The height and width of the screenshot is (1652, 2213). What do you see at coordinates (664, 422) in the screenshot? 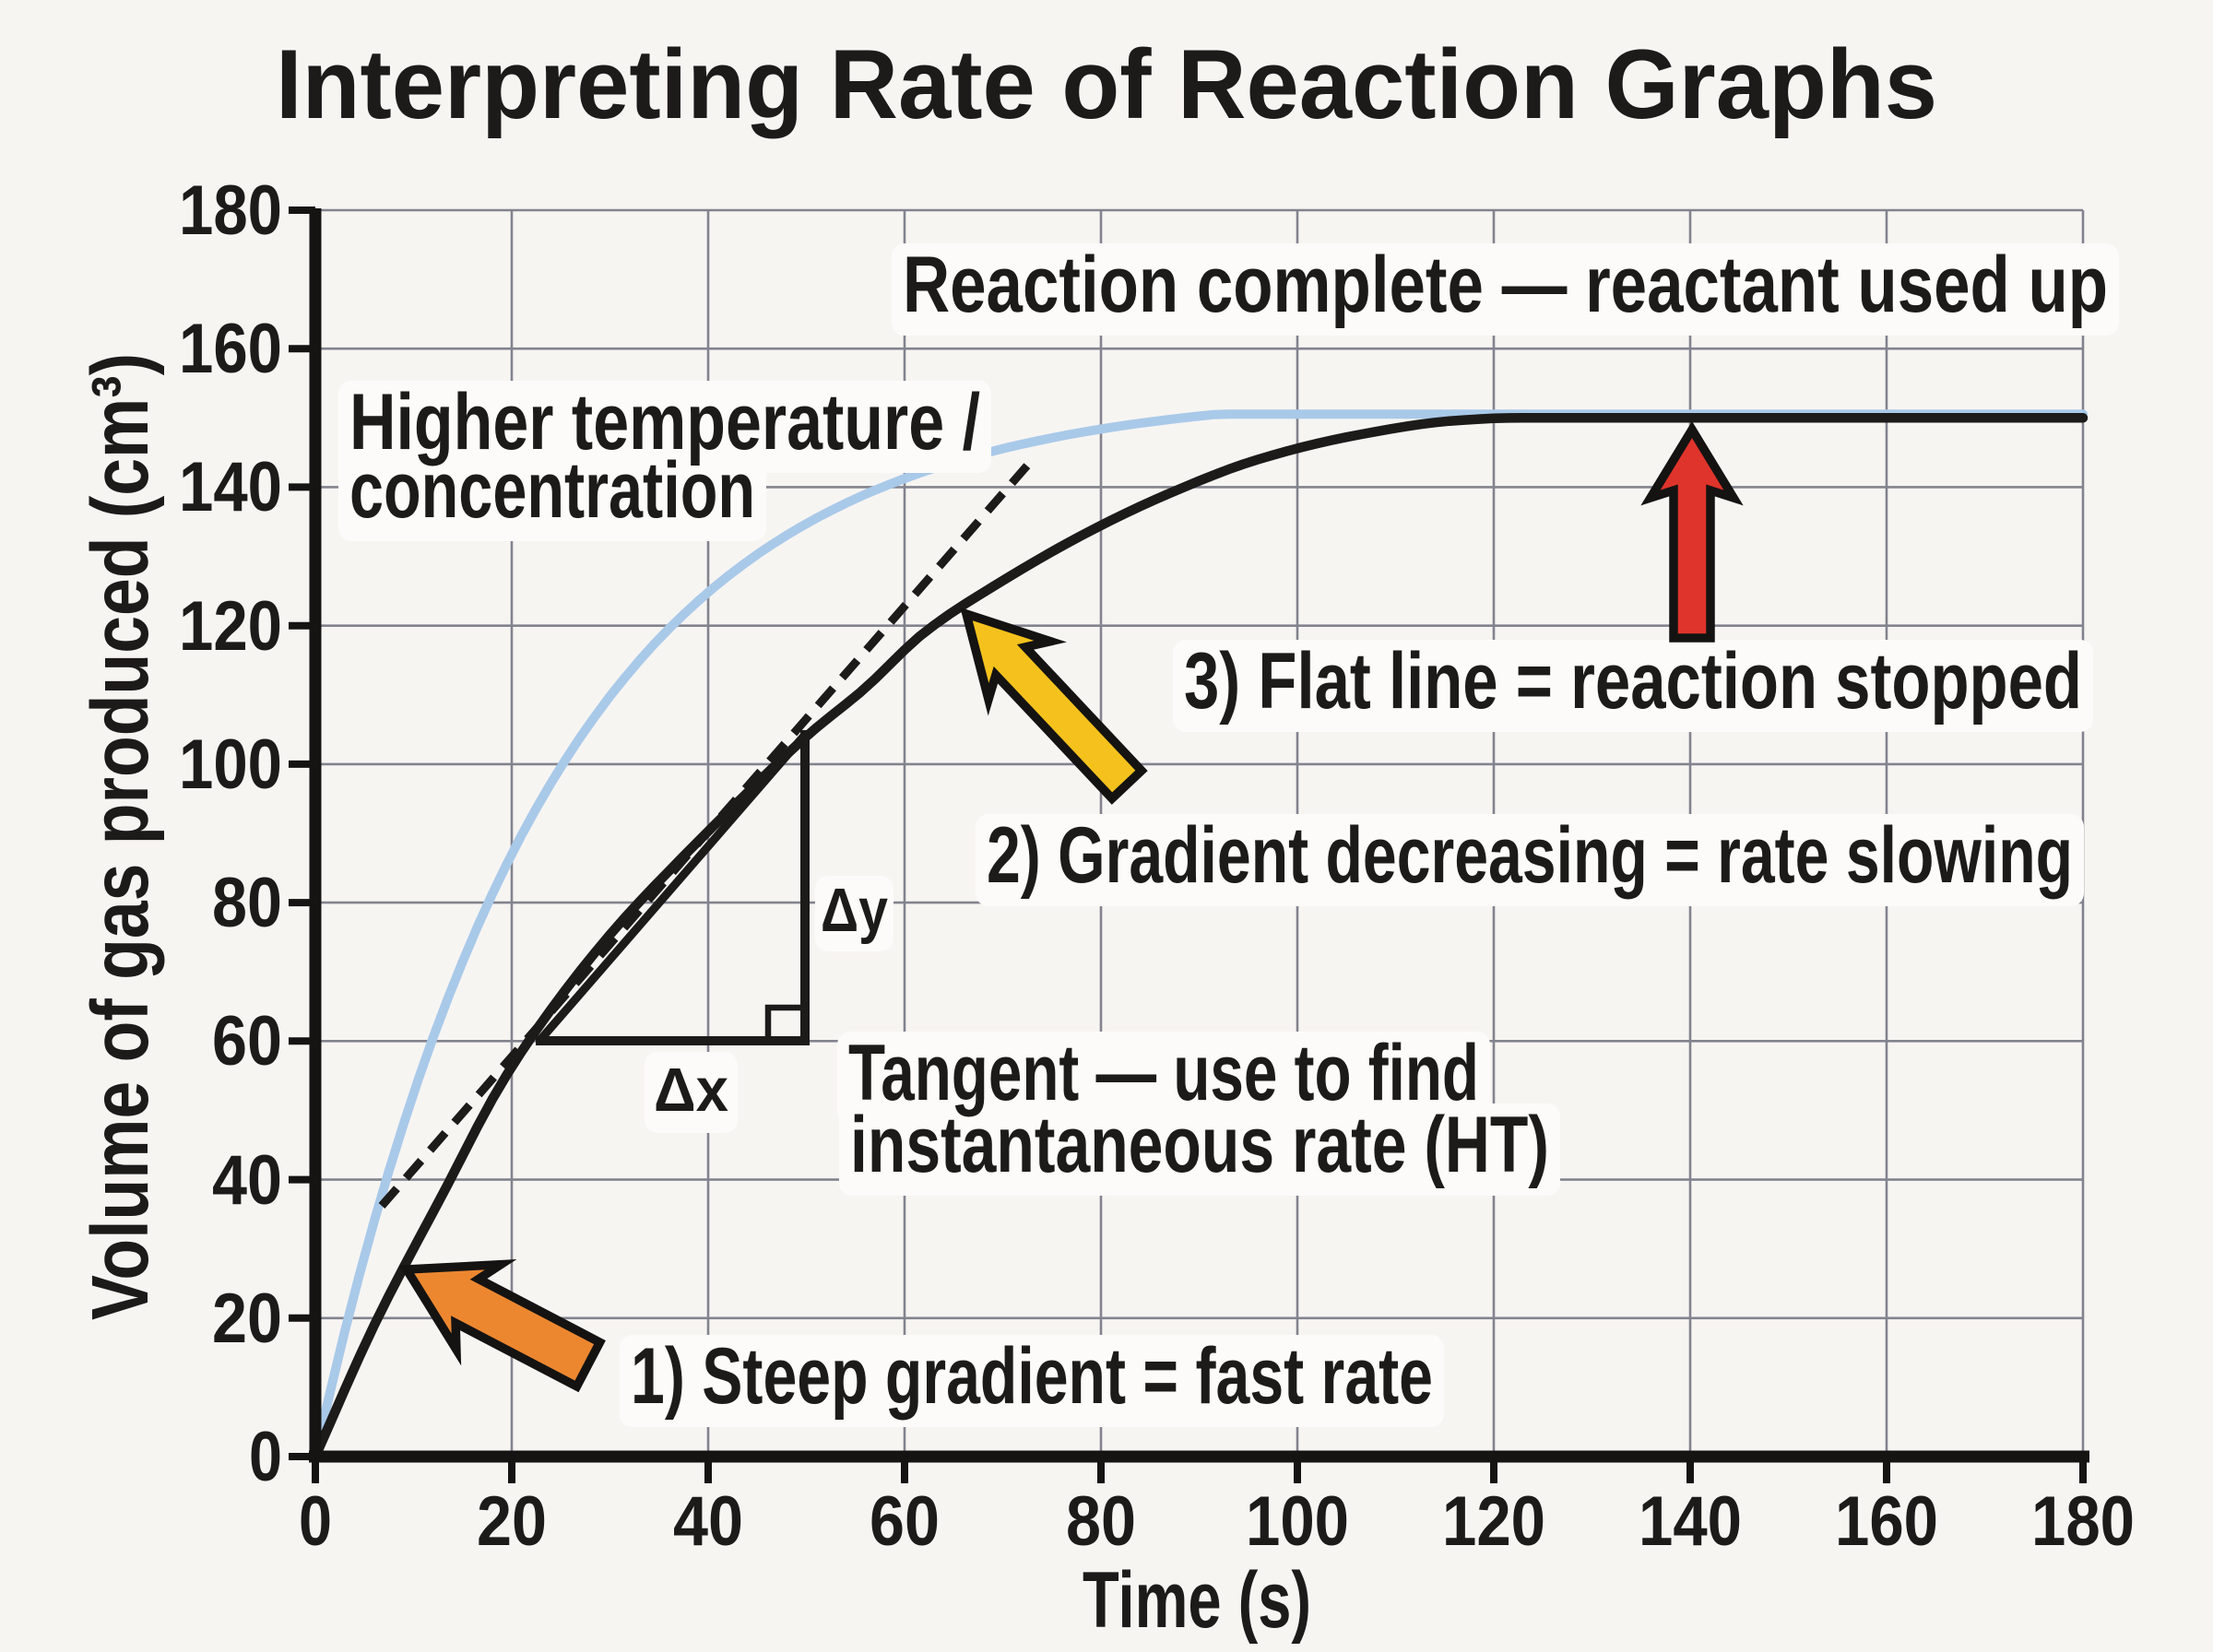
I see `svg-text: Higher temperature /` at bounding box center [664, 422].